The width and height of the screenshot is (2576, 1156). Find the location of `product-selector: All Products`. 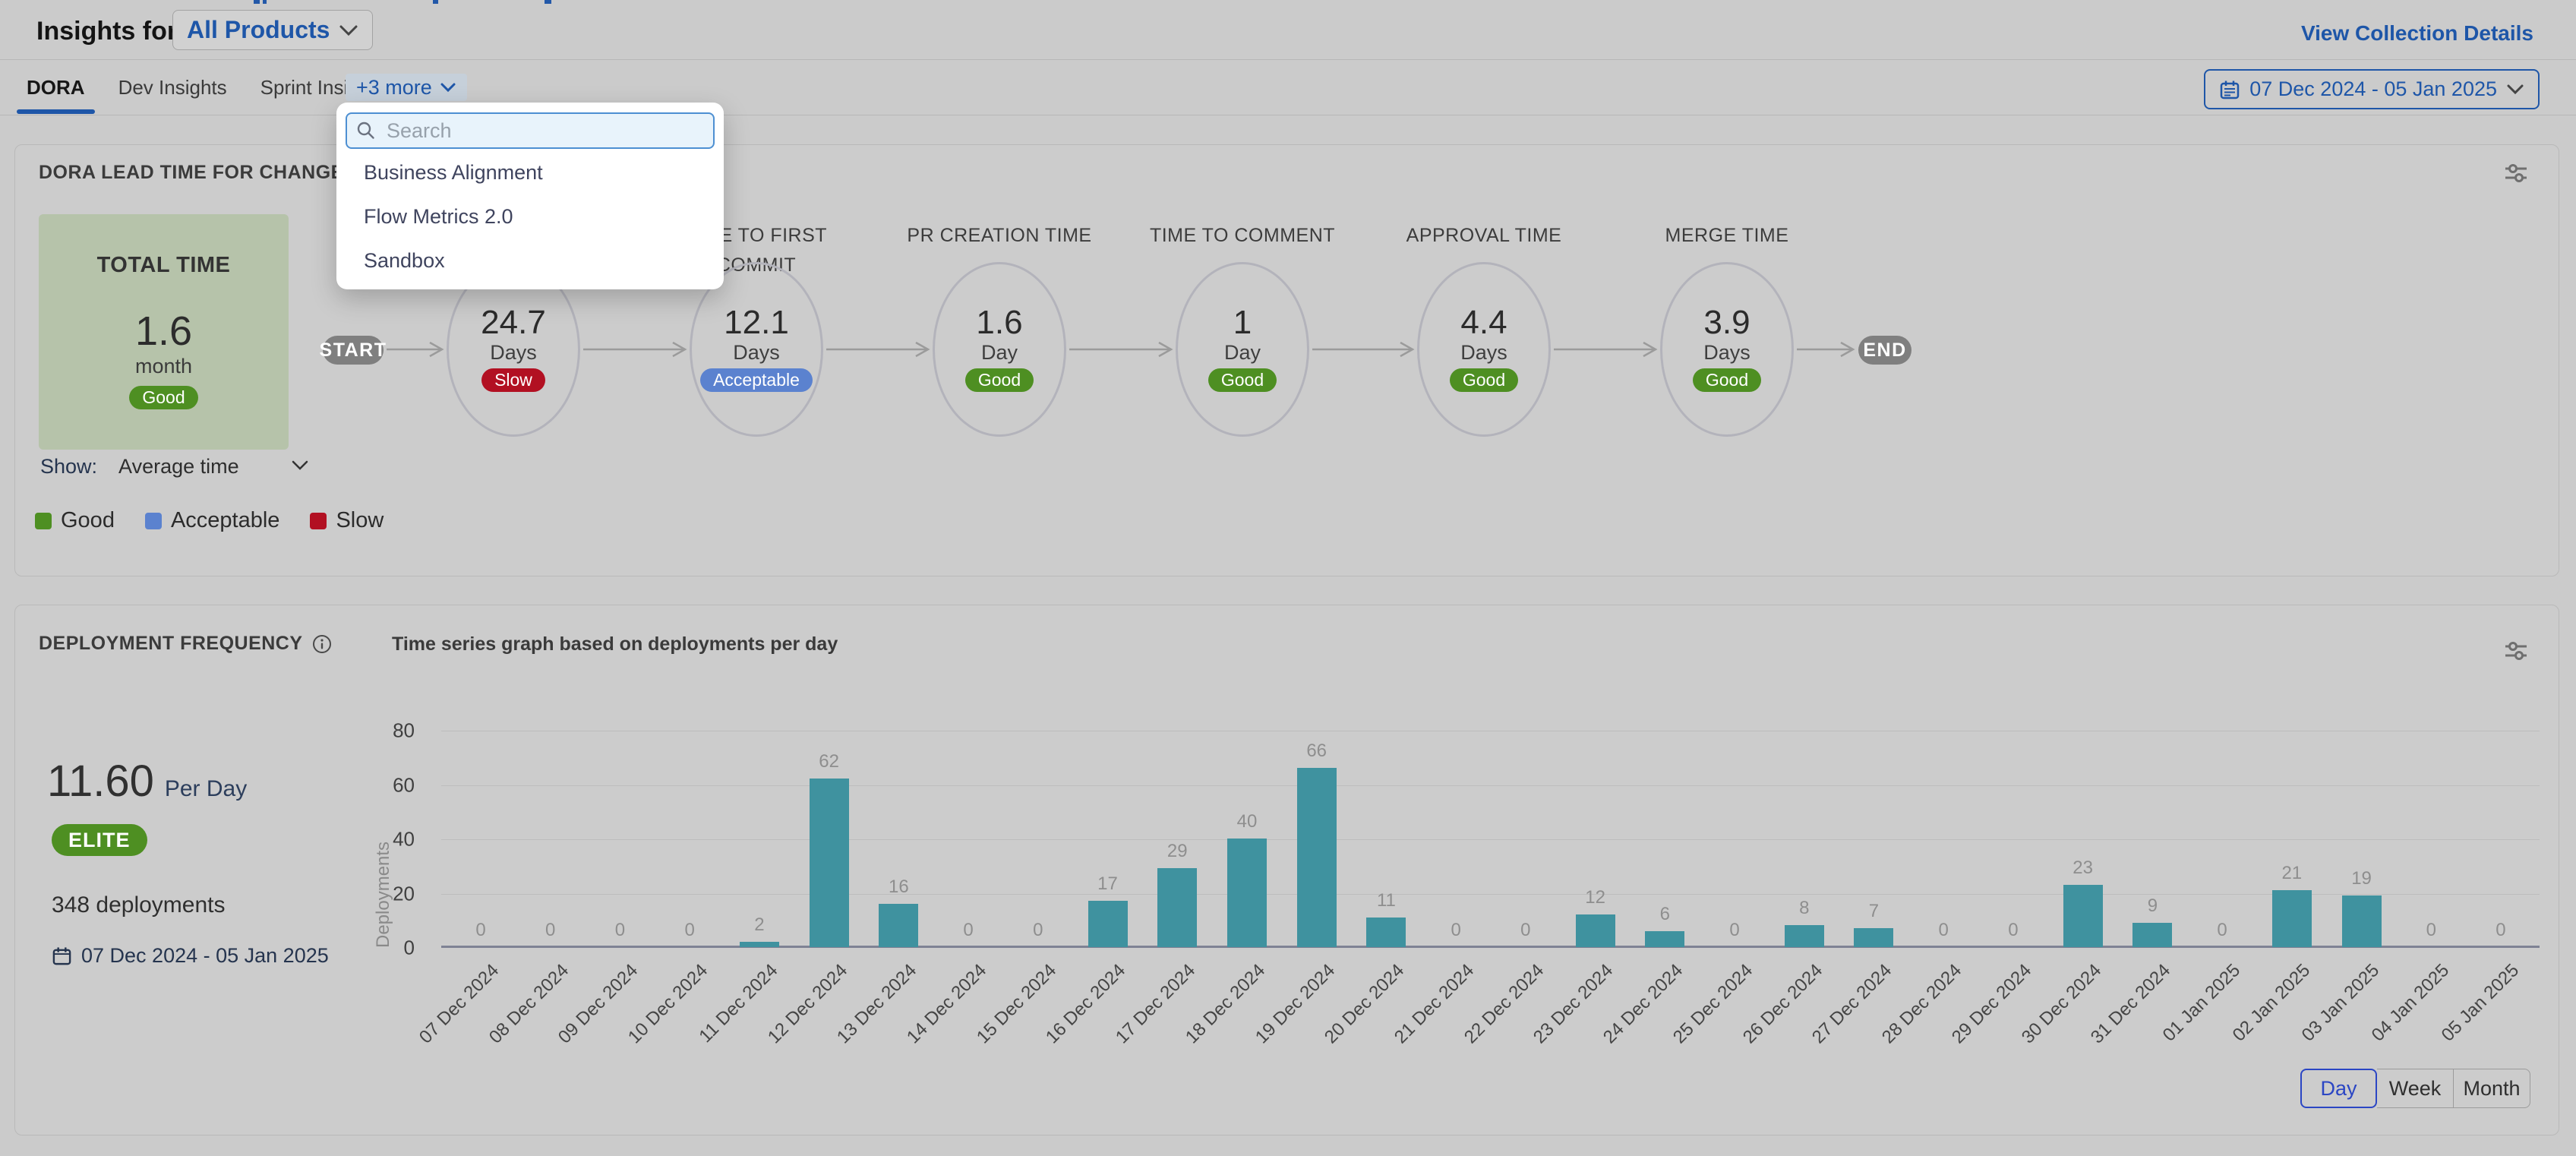

product-selector: All Products is located at coordinates (273, 30).